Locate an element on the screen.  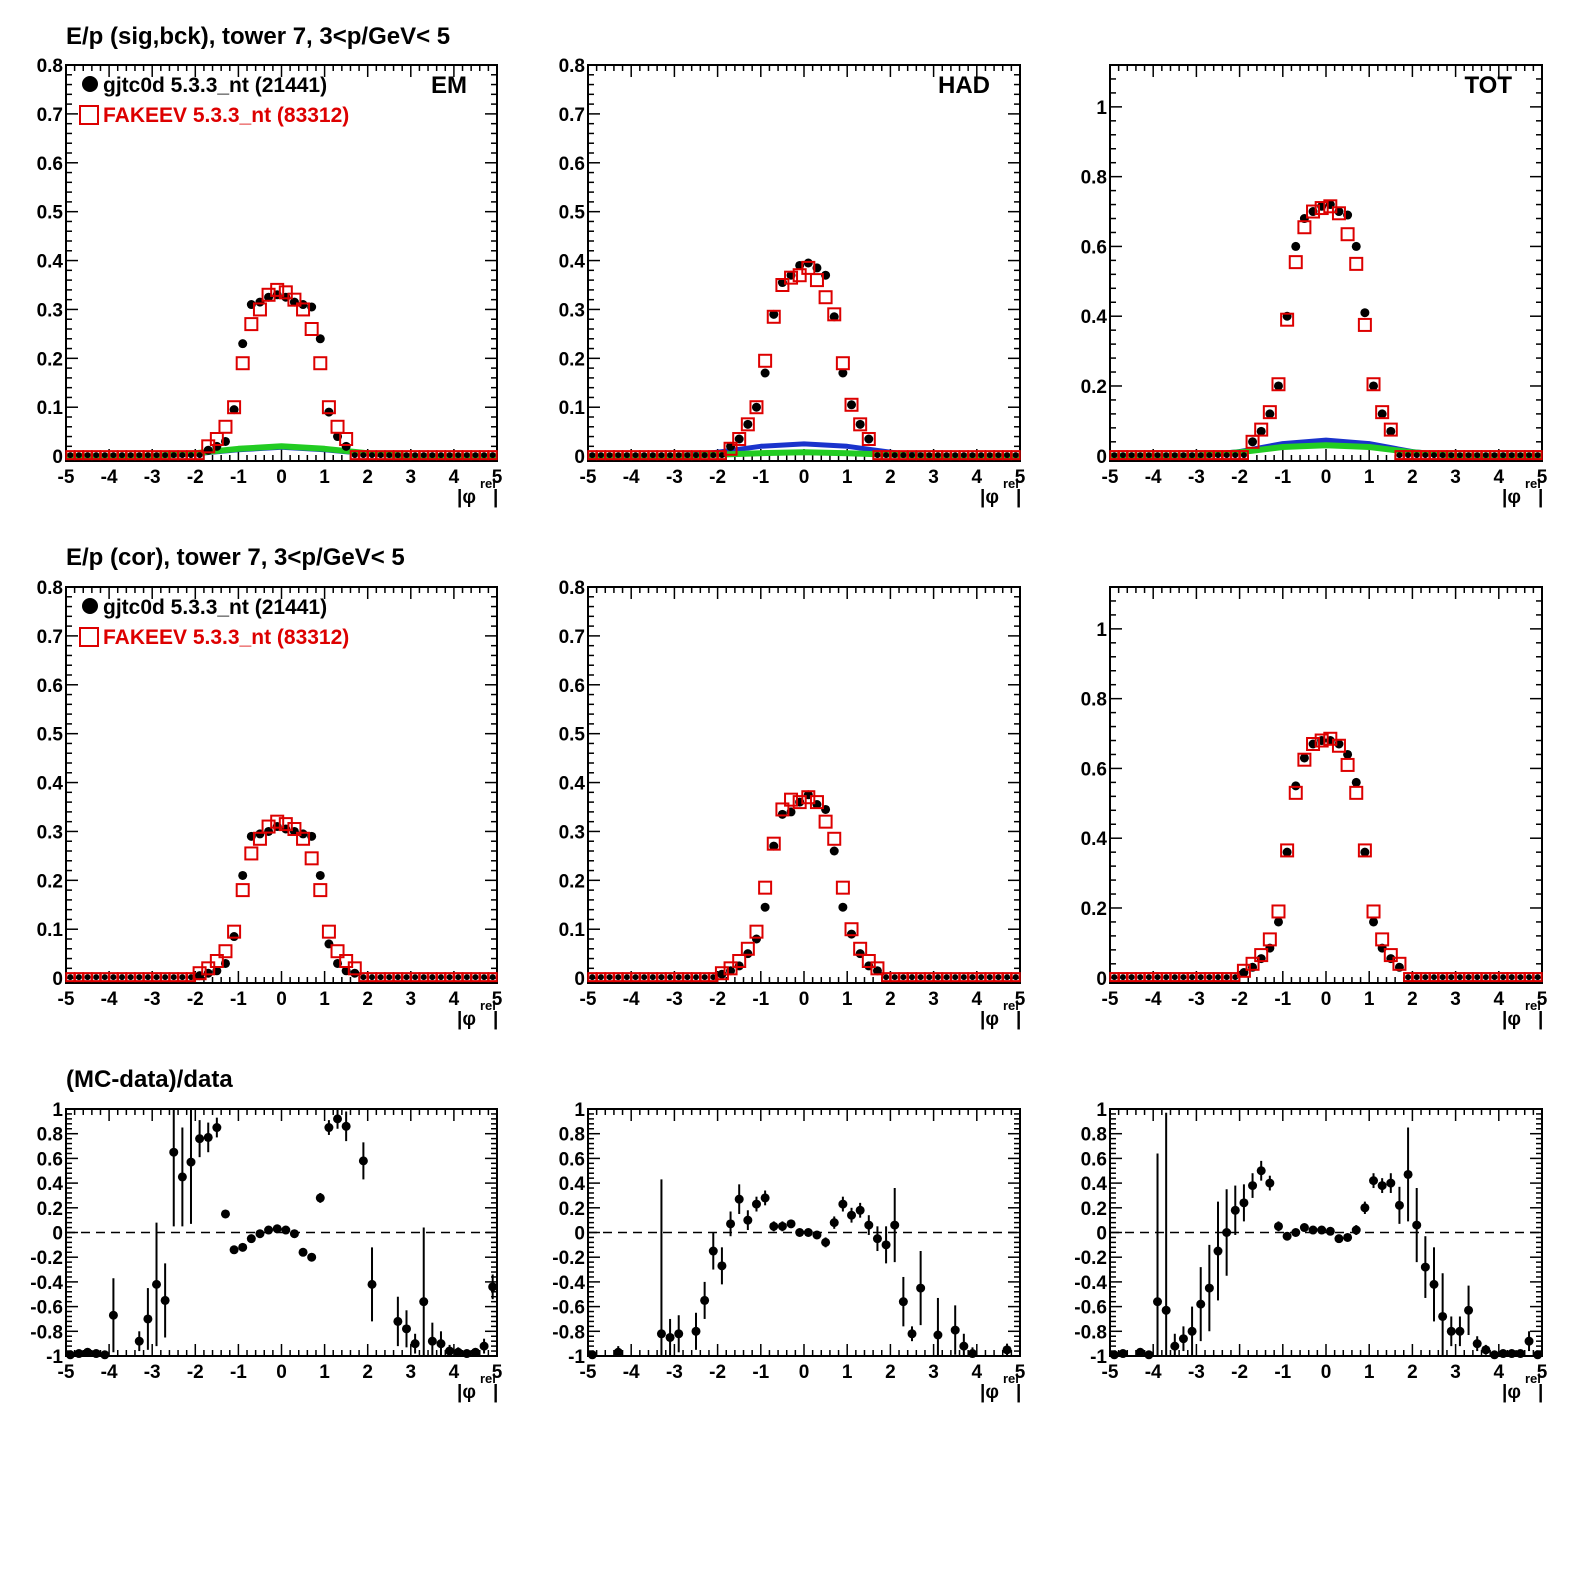
mc-point-tail is located at coordinates (1015, 977).